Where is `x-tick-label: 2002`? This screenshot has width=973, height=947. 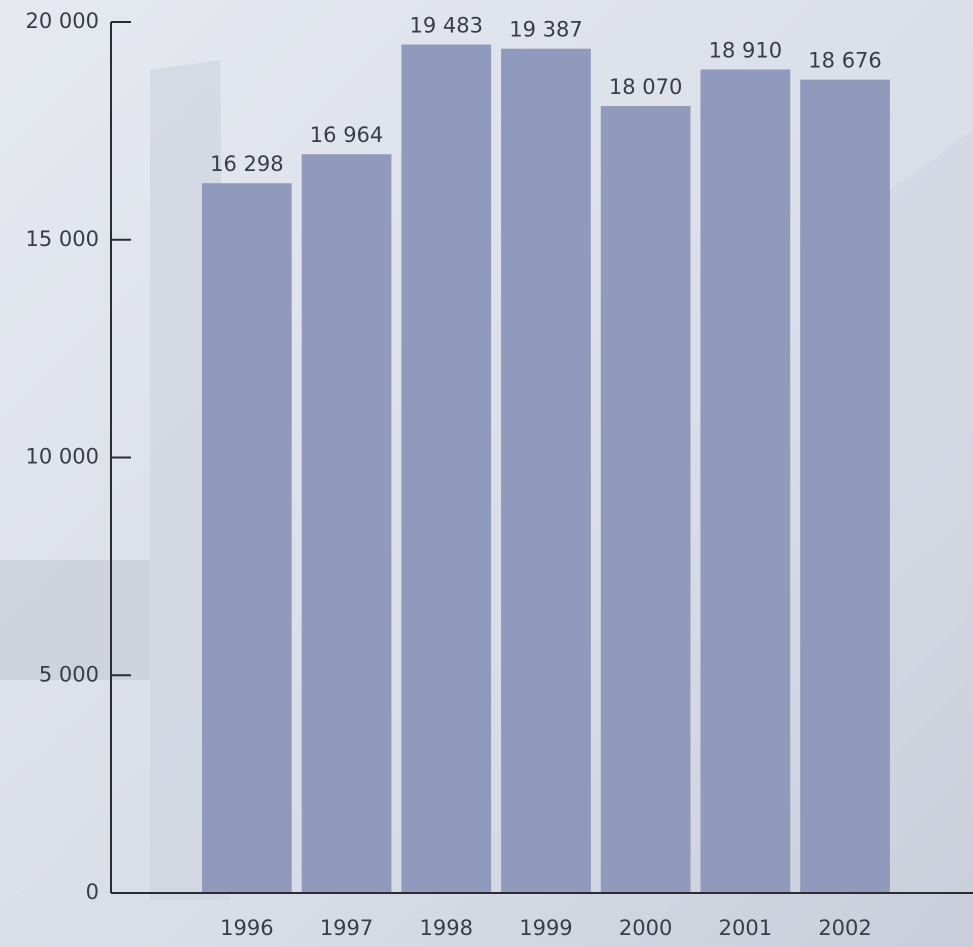
x-tick-label: 2002 is located at coordinates (844, 928).